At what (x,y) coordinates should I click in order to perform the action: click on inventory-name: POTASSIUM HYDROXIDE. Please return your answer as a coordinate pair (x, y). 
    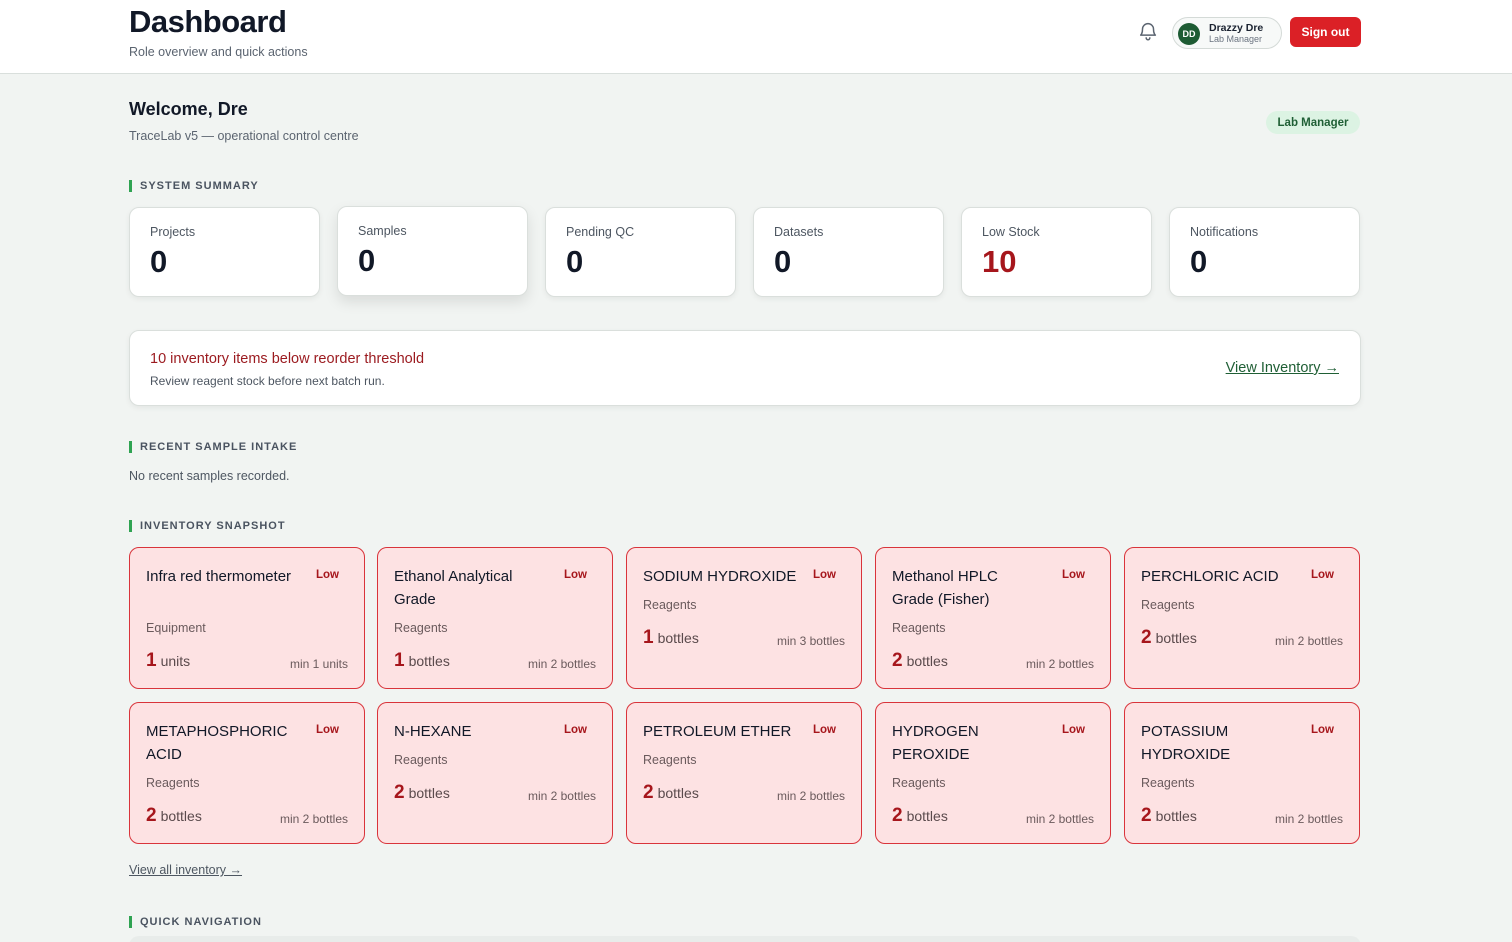
    Looking at the image, I should click on (1186, 743).